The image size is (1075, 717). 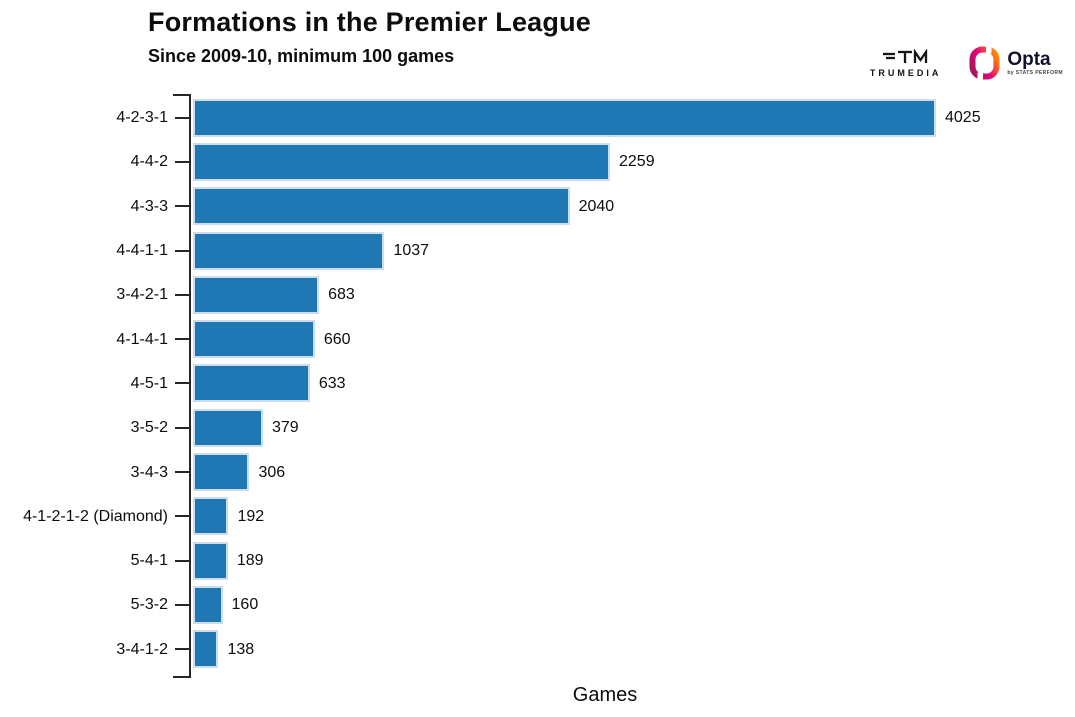 I want to click on trumedia-wordmark: TRUMEDIA, so click(x=905, y=72).